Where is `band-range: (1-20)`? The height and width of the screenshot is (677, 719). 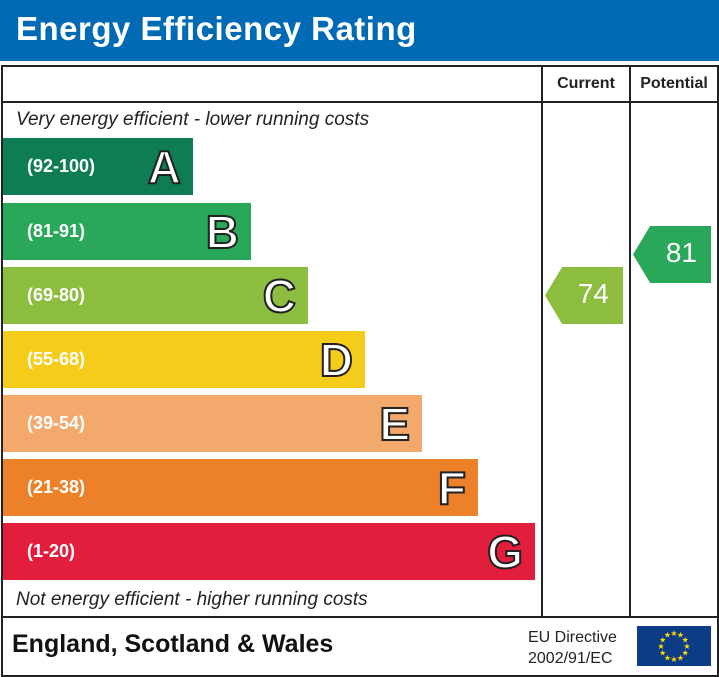 band-range: (1-20) is located at coordinates (51, 551).